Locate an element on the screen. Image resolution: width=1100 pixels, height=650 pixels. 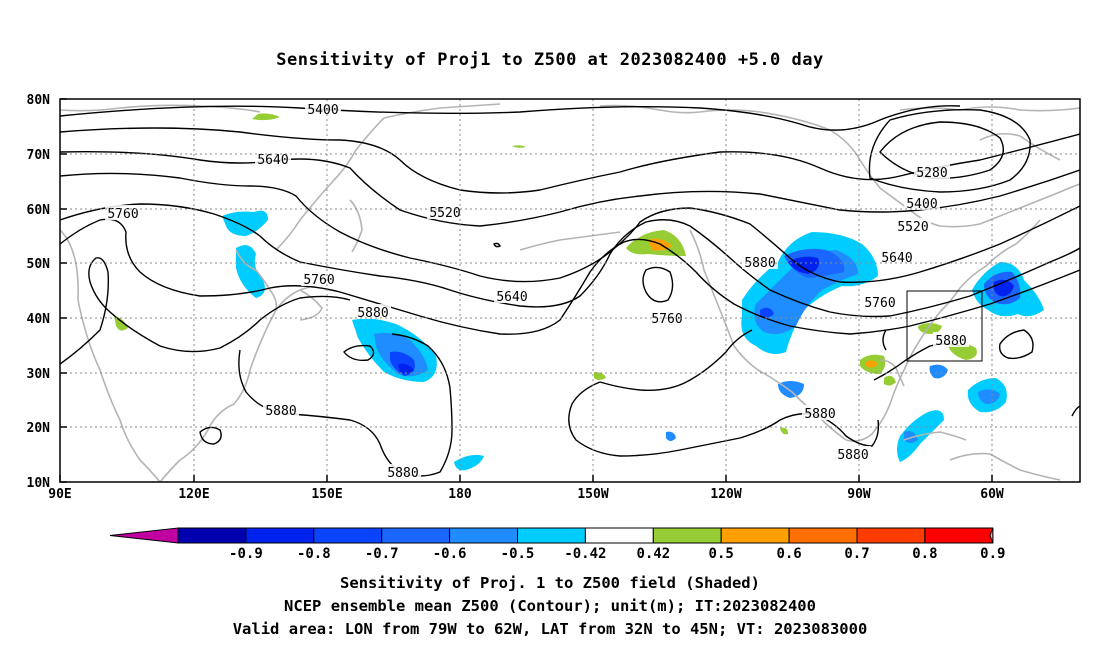
colorbar-label: 0.42 is located at coordinates (653, 554).